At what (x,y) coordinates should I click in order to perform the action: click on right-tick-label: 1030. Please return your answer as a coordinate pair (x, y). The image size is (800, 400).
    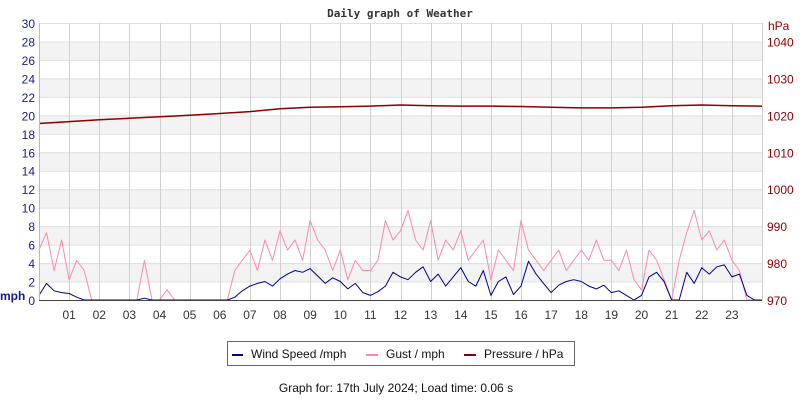
    Looking at the image, I should click on (780, 79).